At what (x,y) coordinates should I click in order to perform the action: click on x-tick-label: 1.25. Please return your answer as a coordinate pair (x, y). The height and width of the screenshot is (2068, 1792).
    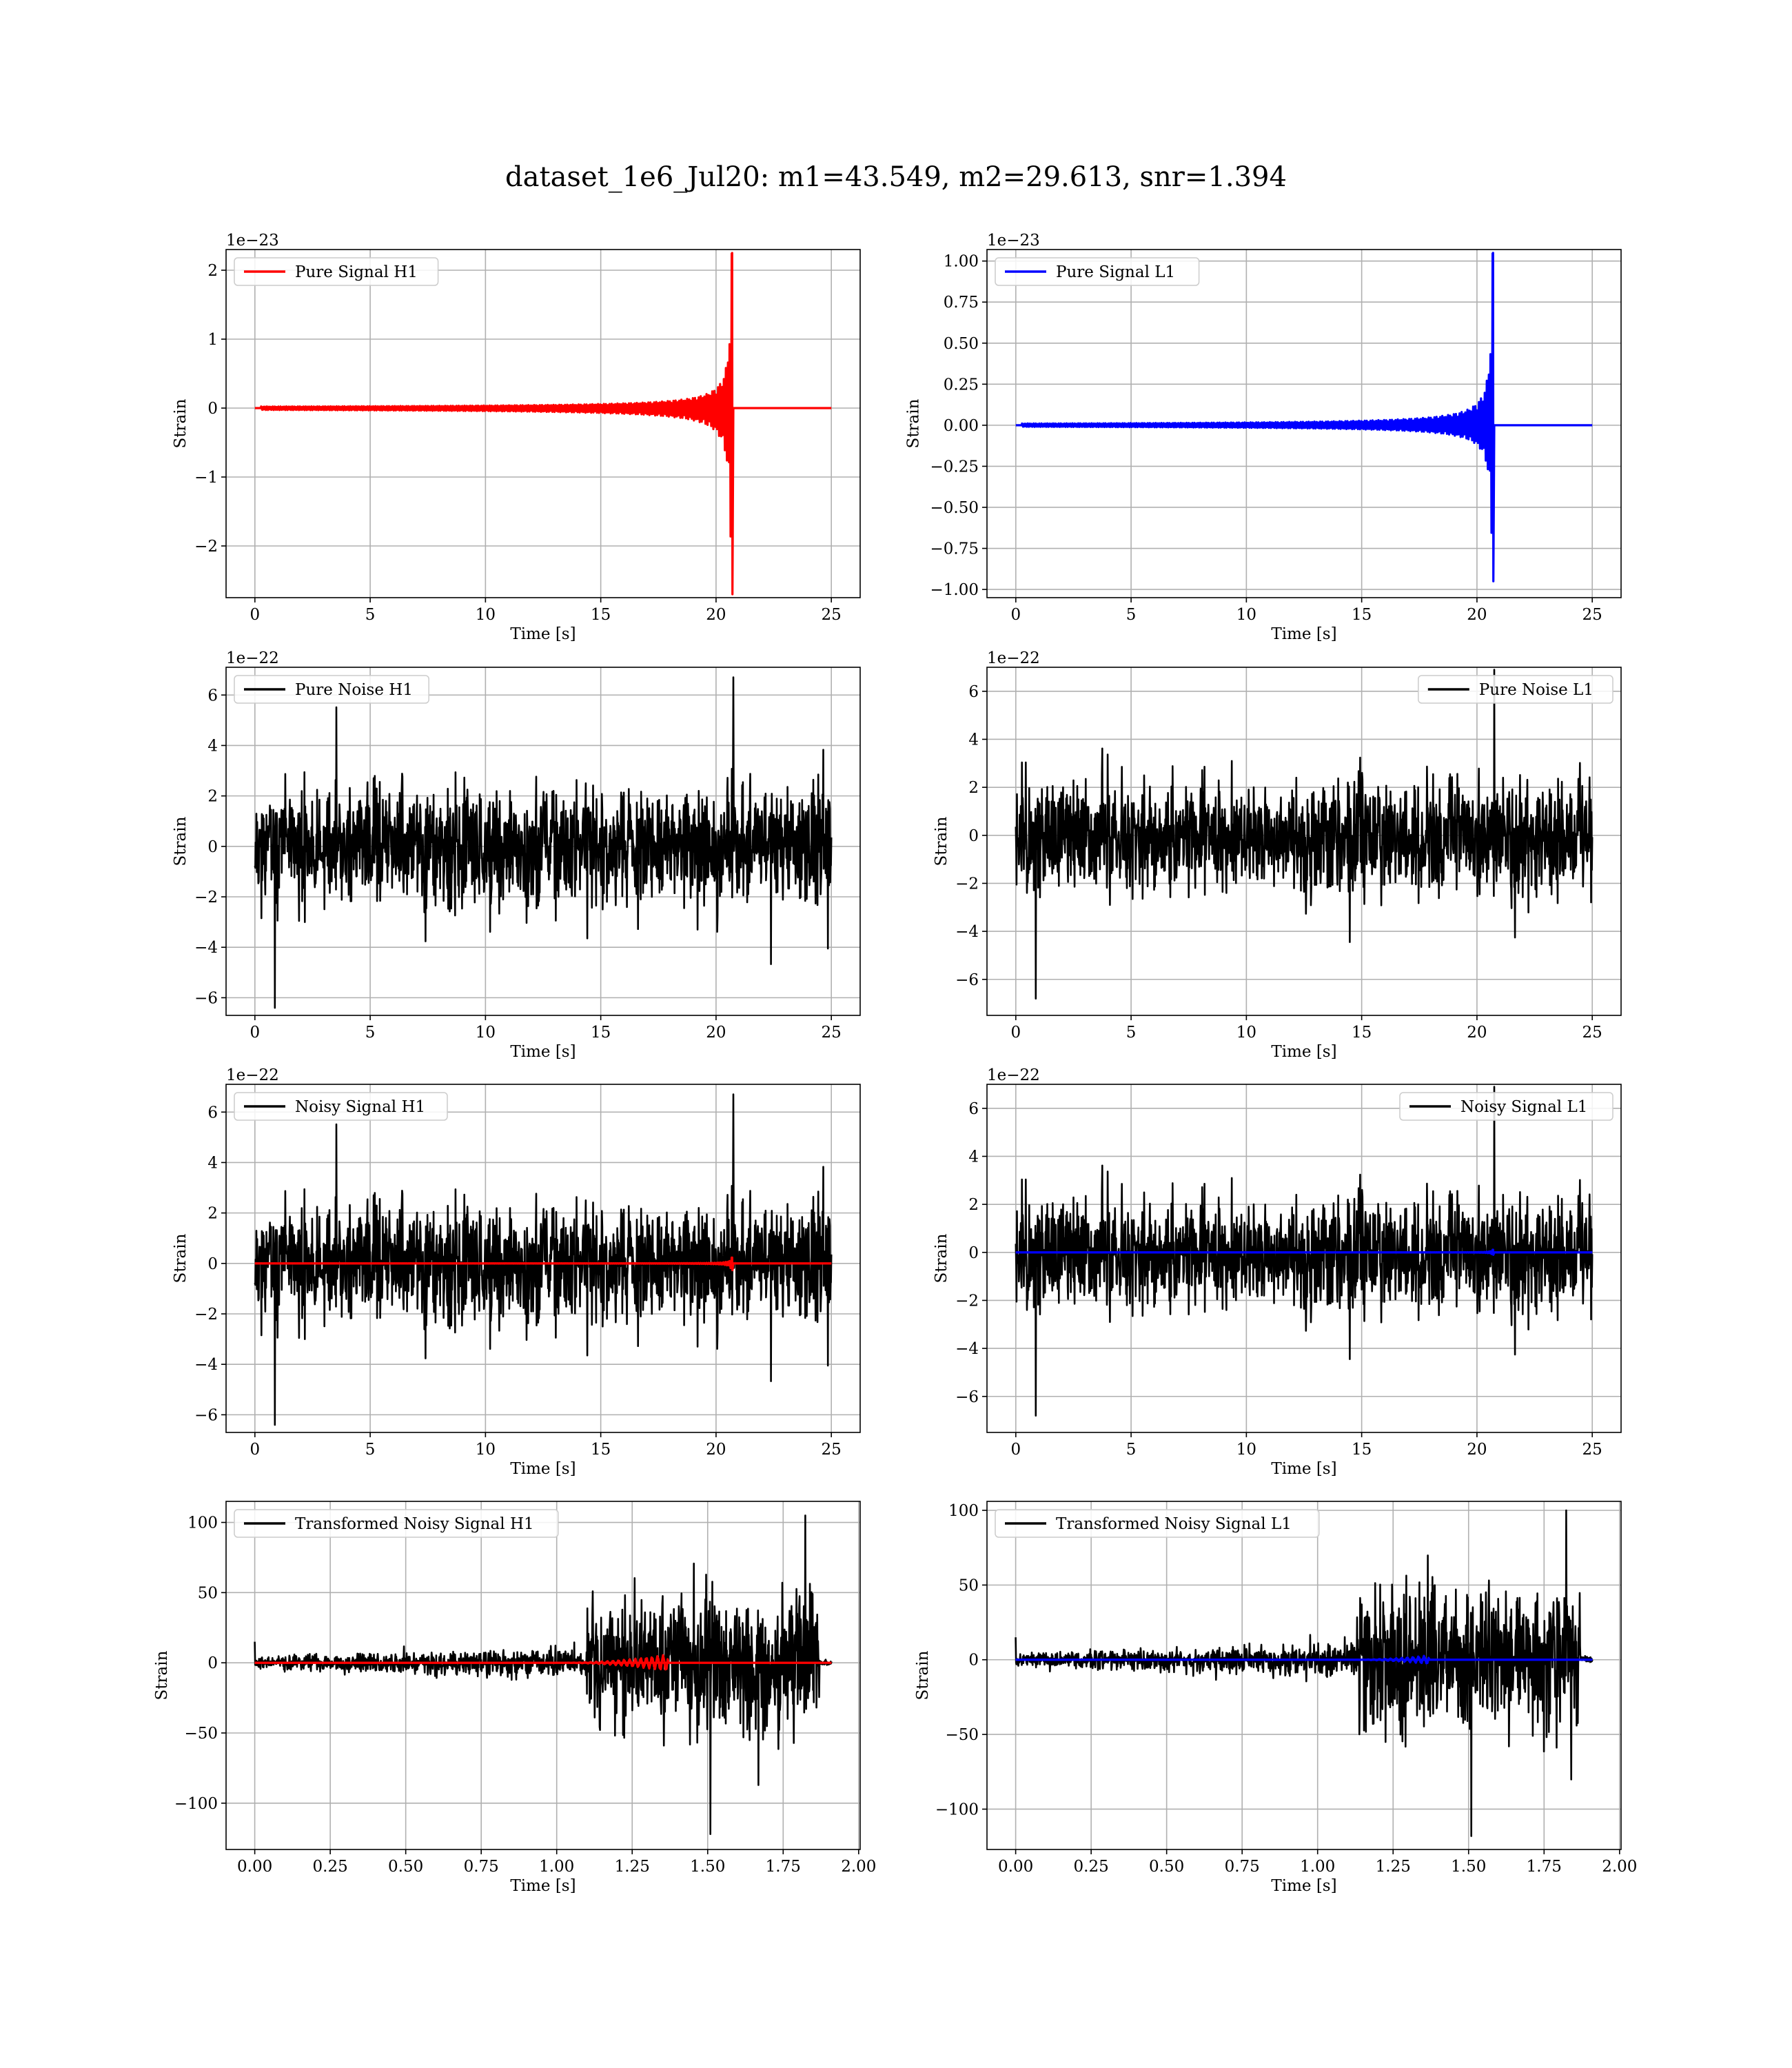
    Looking at the image, I should click on (1393, 1867).